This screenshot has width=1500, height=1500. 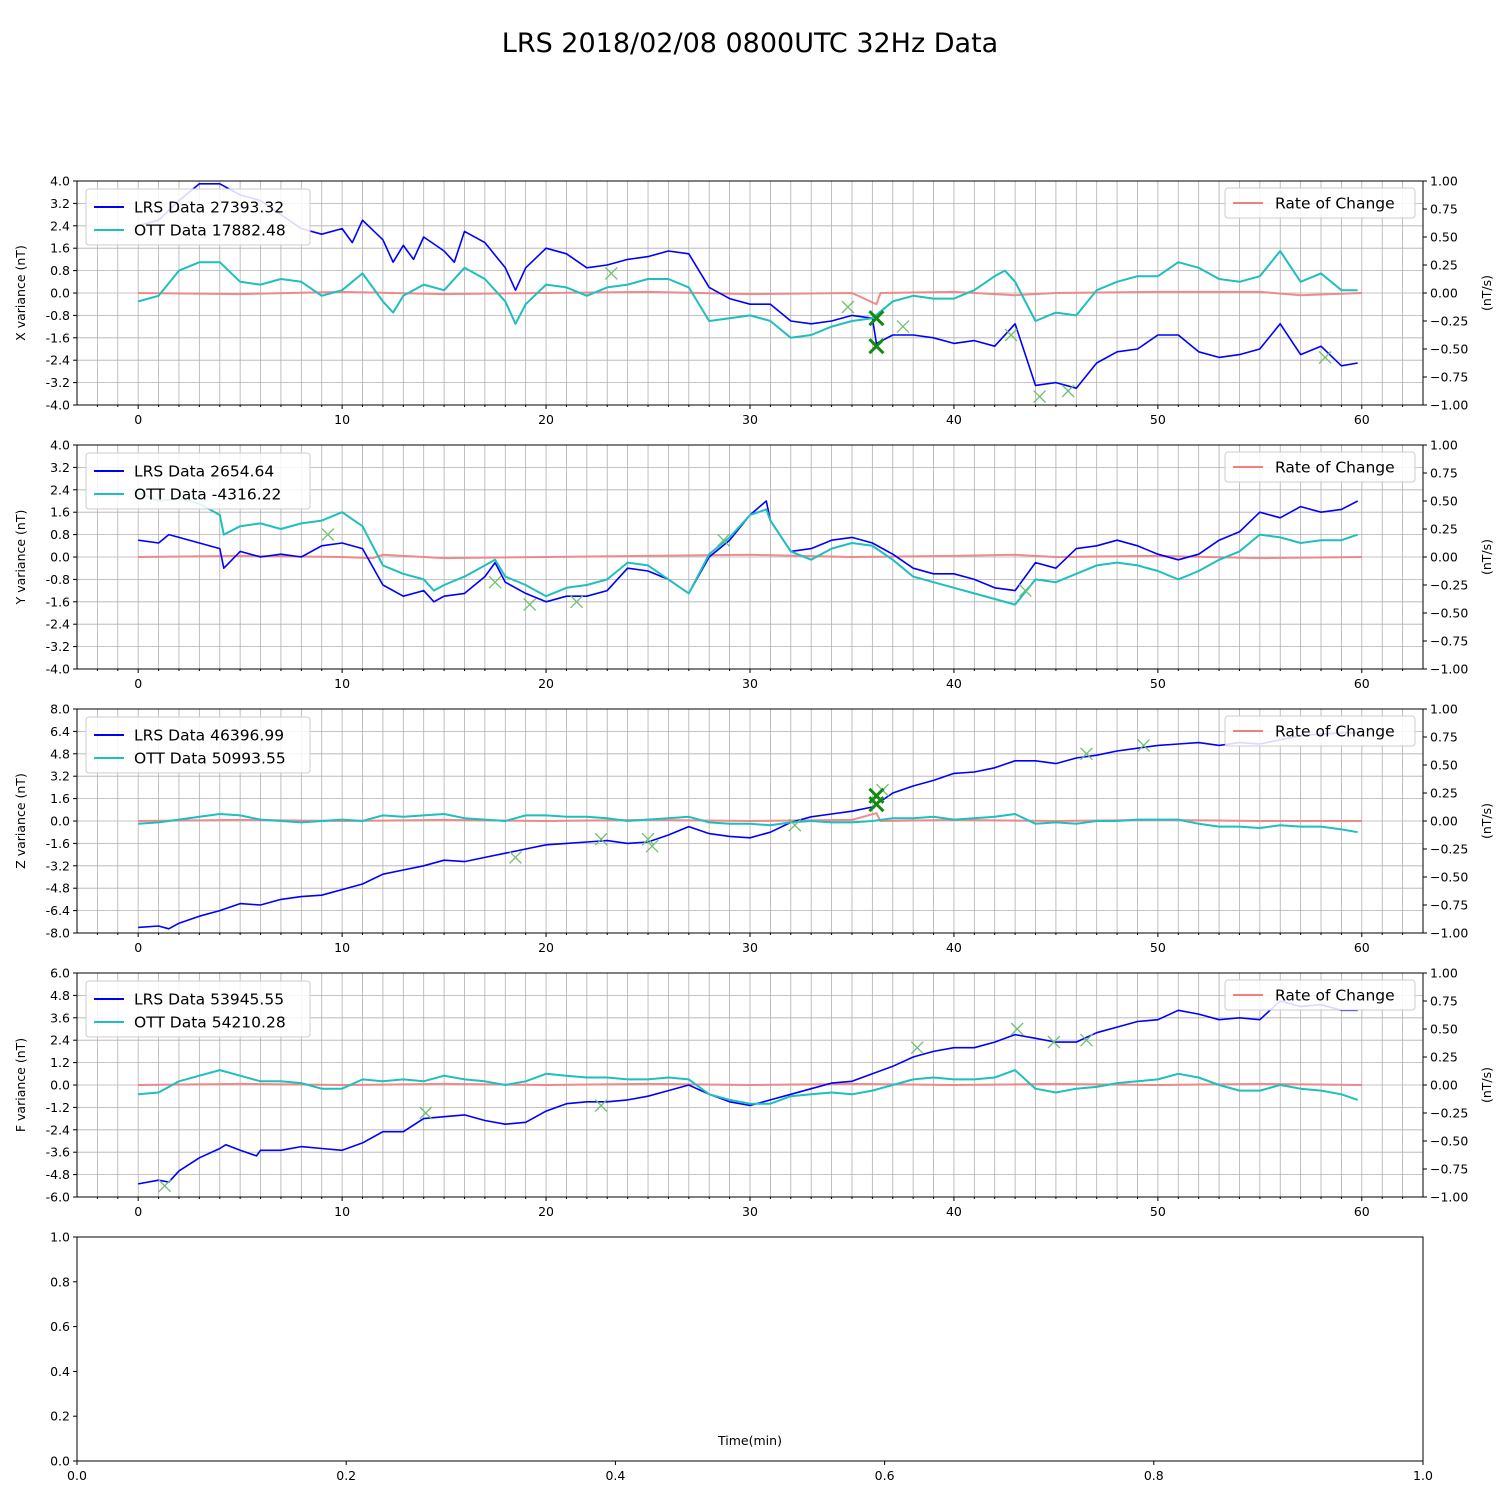 I want to click on y-tick-label: 4.8, so click(x=60, y=995).